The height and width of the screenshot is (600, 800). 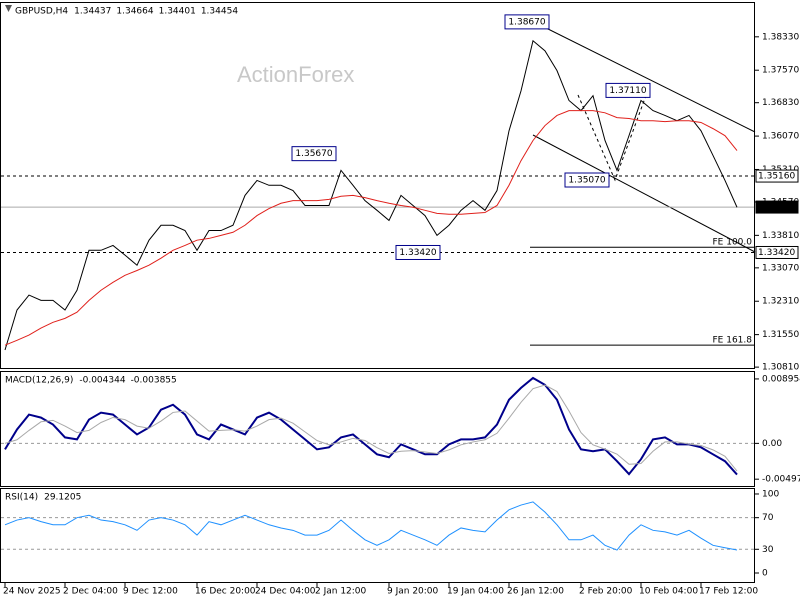 I want to click on channel-upper, so click(x=642, y=76).